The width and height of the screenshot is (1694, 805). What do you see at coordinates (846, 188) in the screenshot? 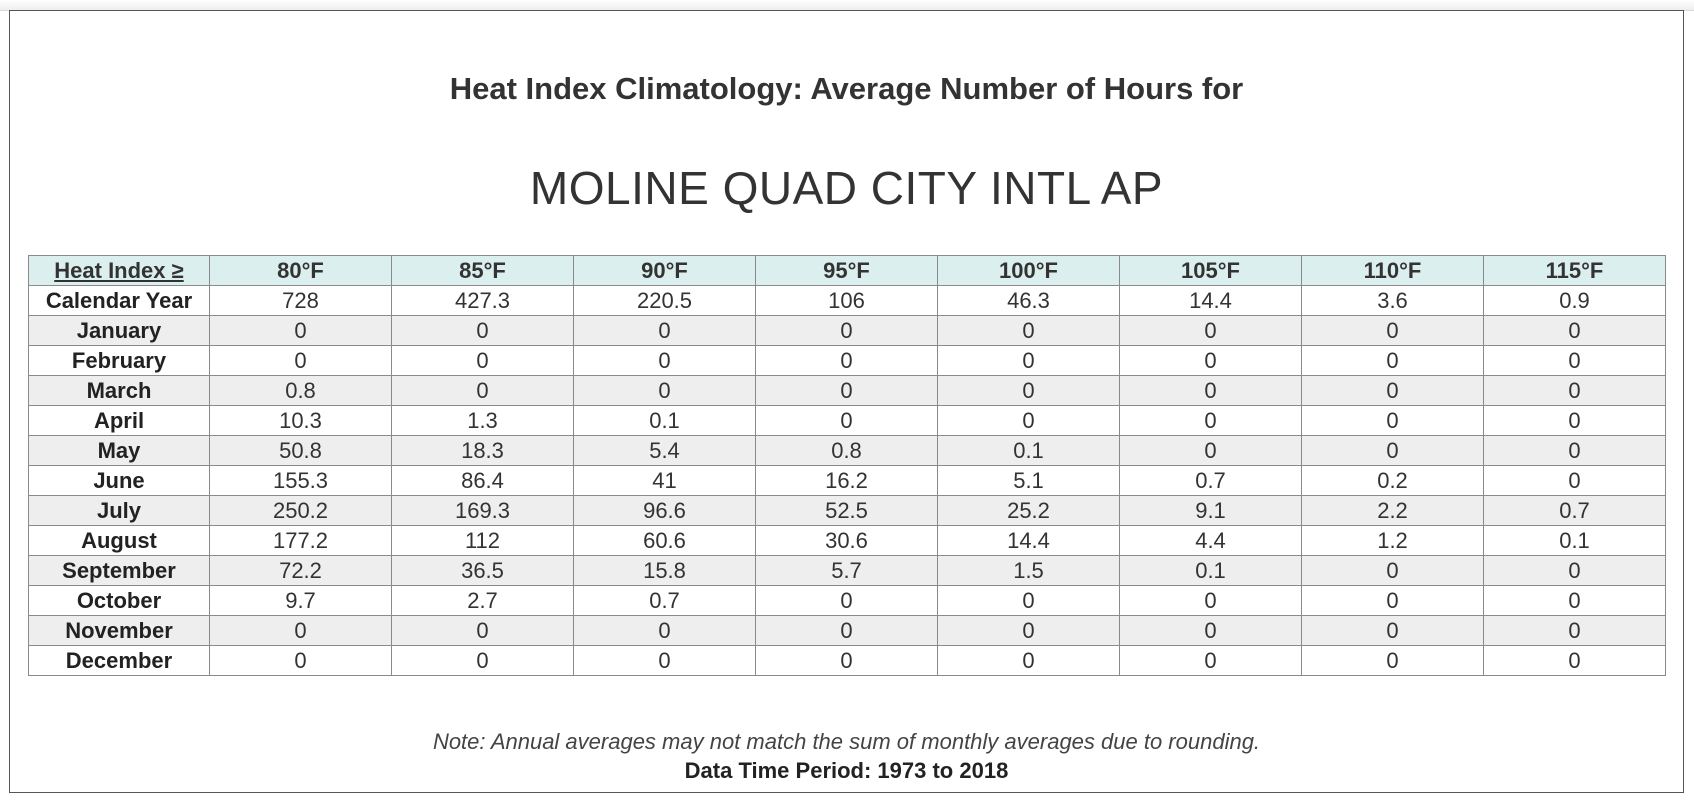
I see `station-name: MOLINE QUAD CITY INTL AP` at bounding box center [846, 188].